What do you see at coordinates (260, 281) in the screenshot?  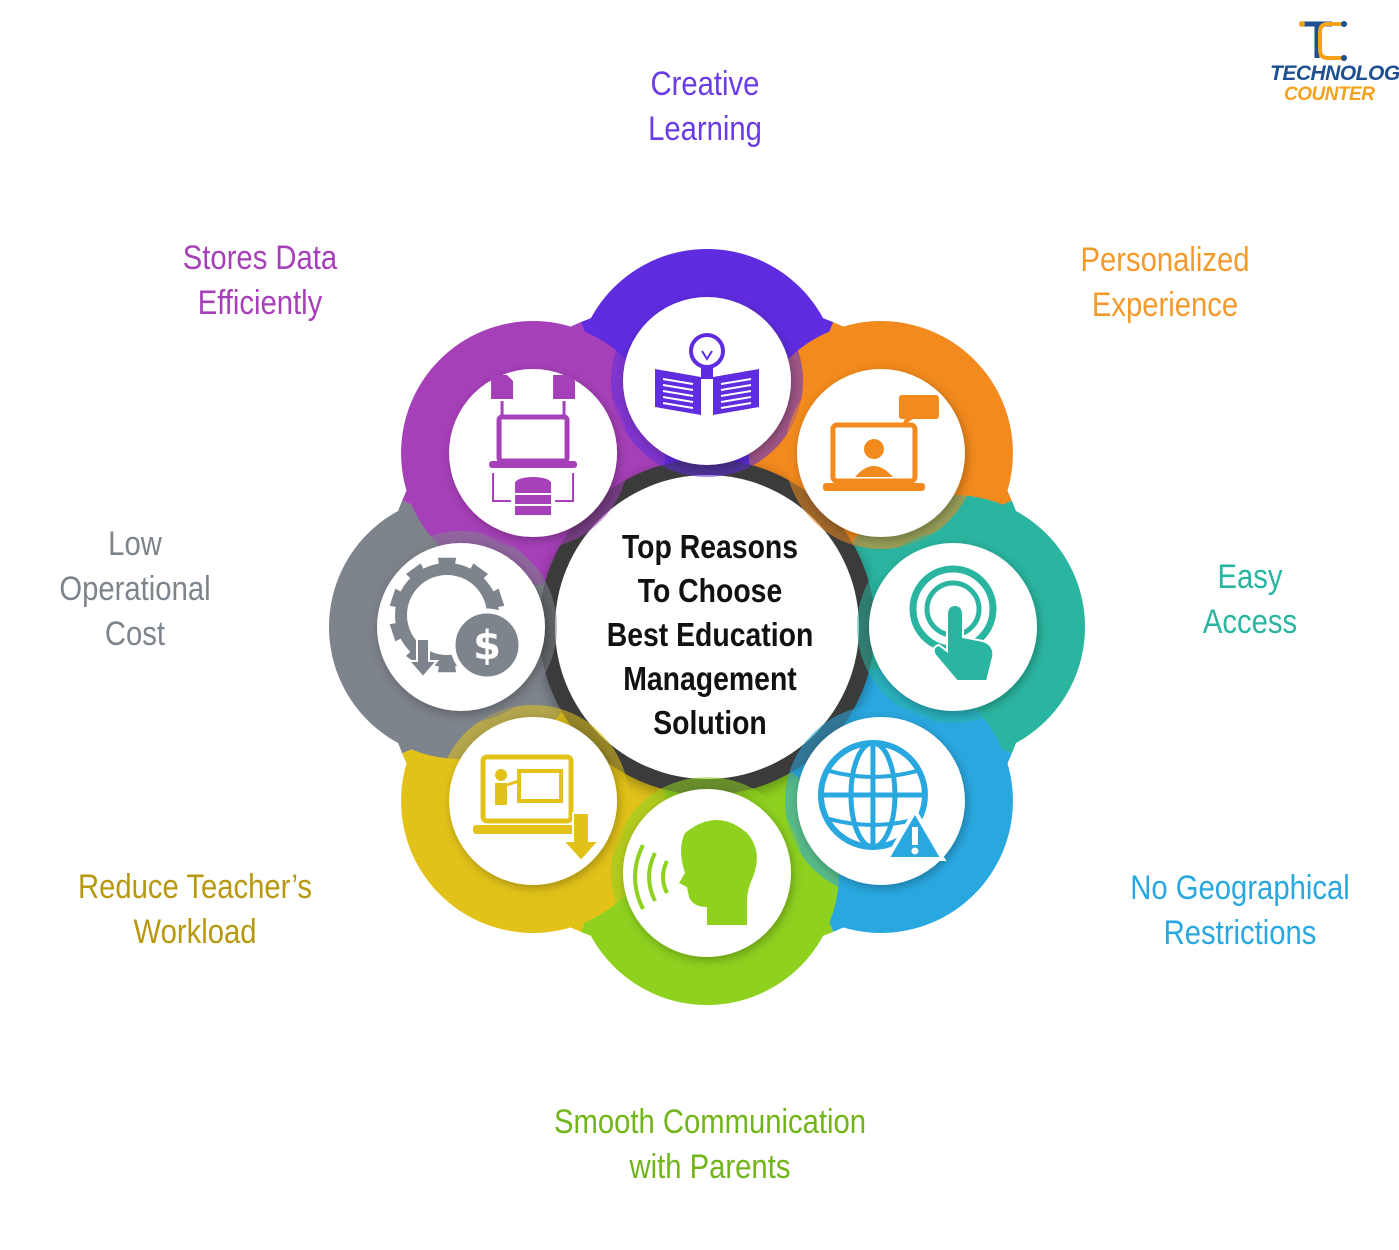 I see `label-stores-data-efficiently: Stores Data Efficiently` at bounding box center [260, 281].